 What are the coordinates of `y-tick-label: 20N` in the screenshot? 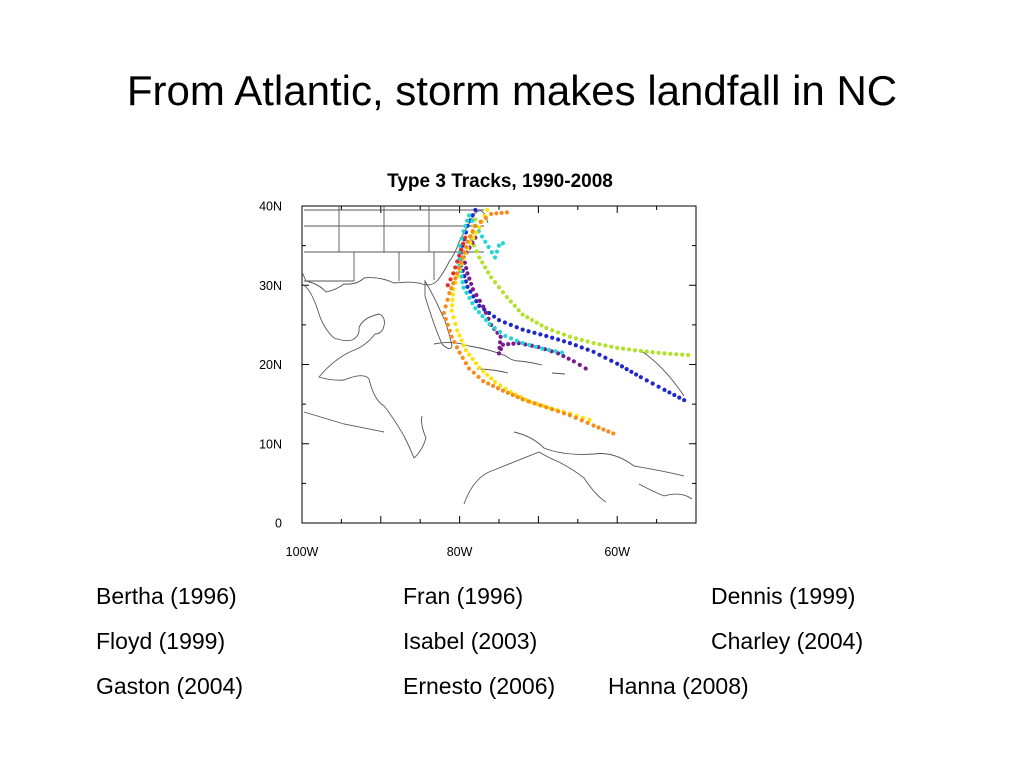 It's located at (270, 365).